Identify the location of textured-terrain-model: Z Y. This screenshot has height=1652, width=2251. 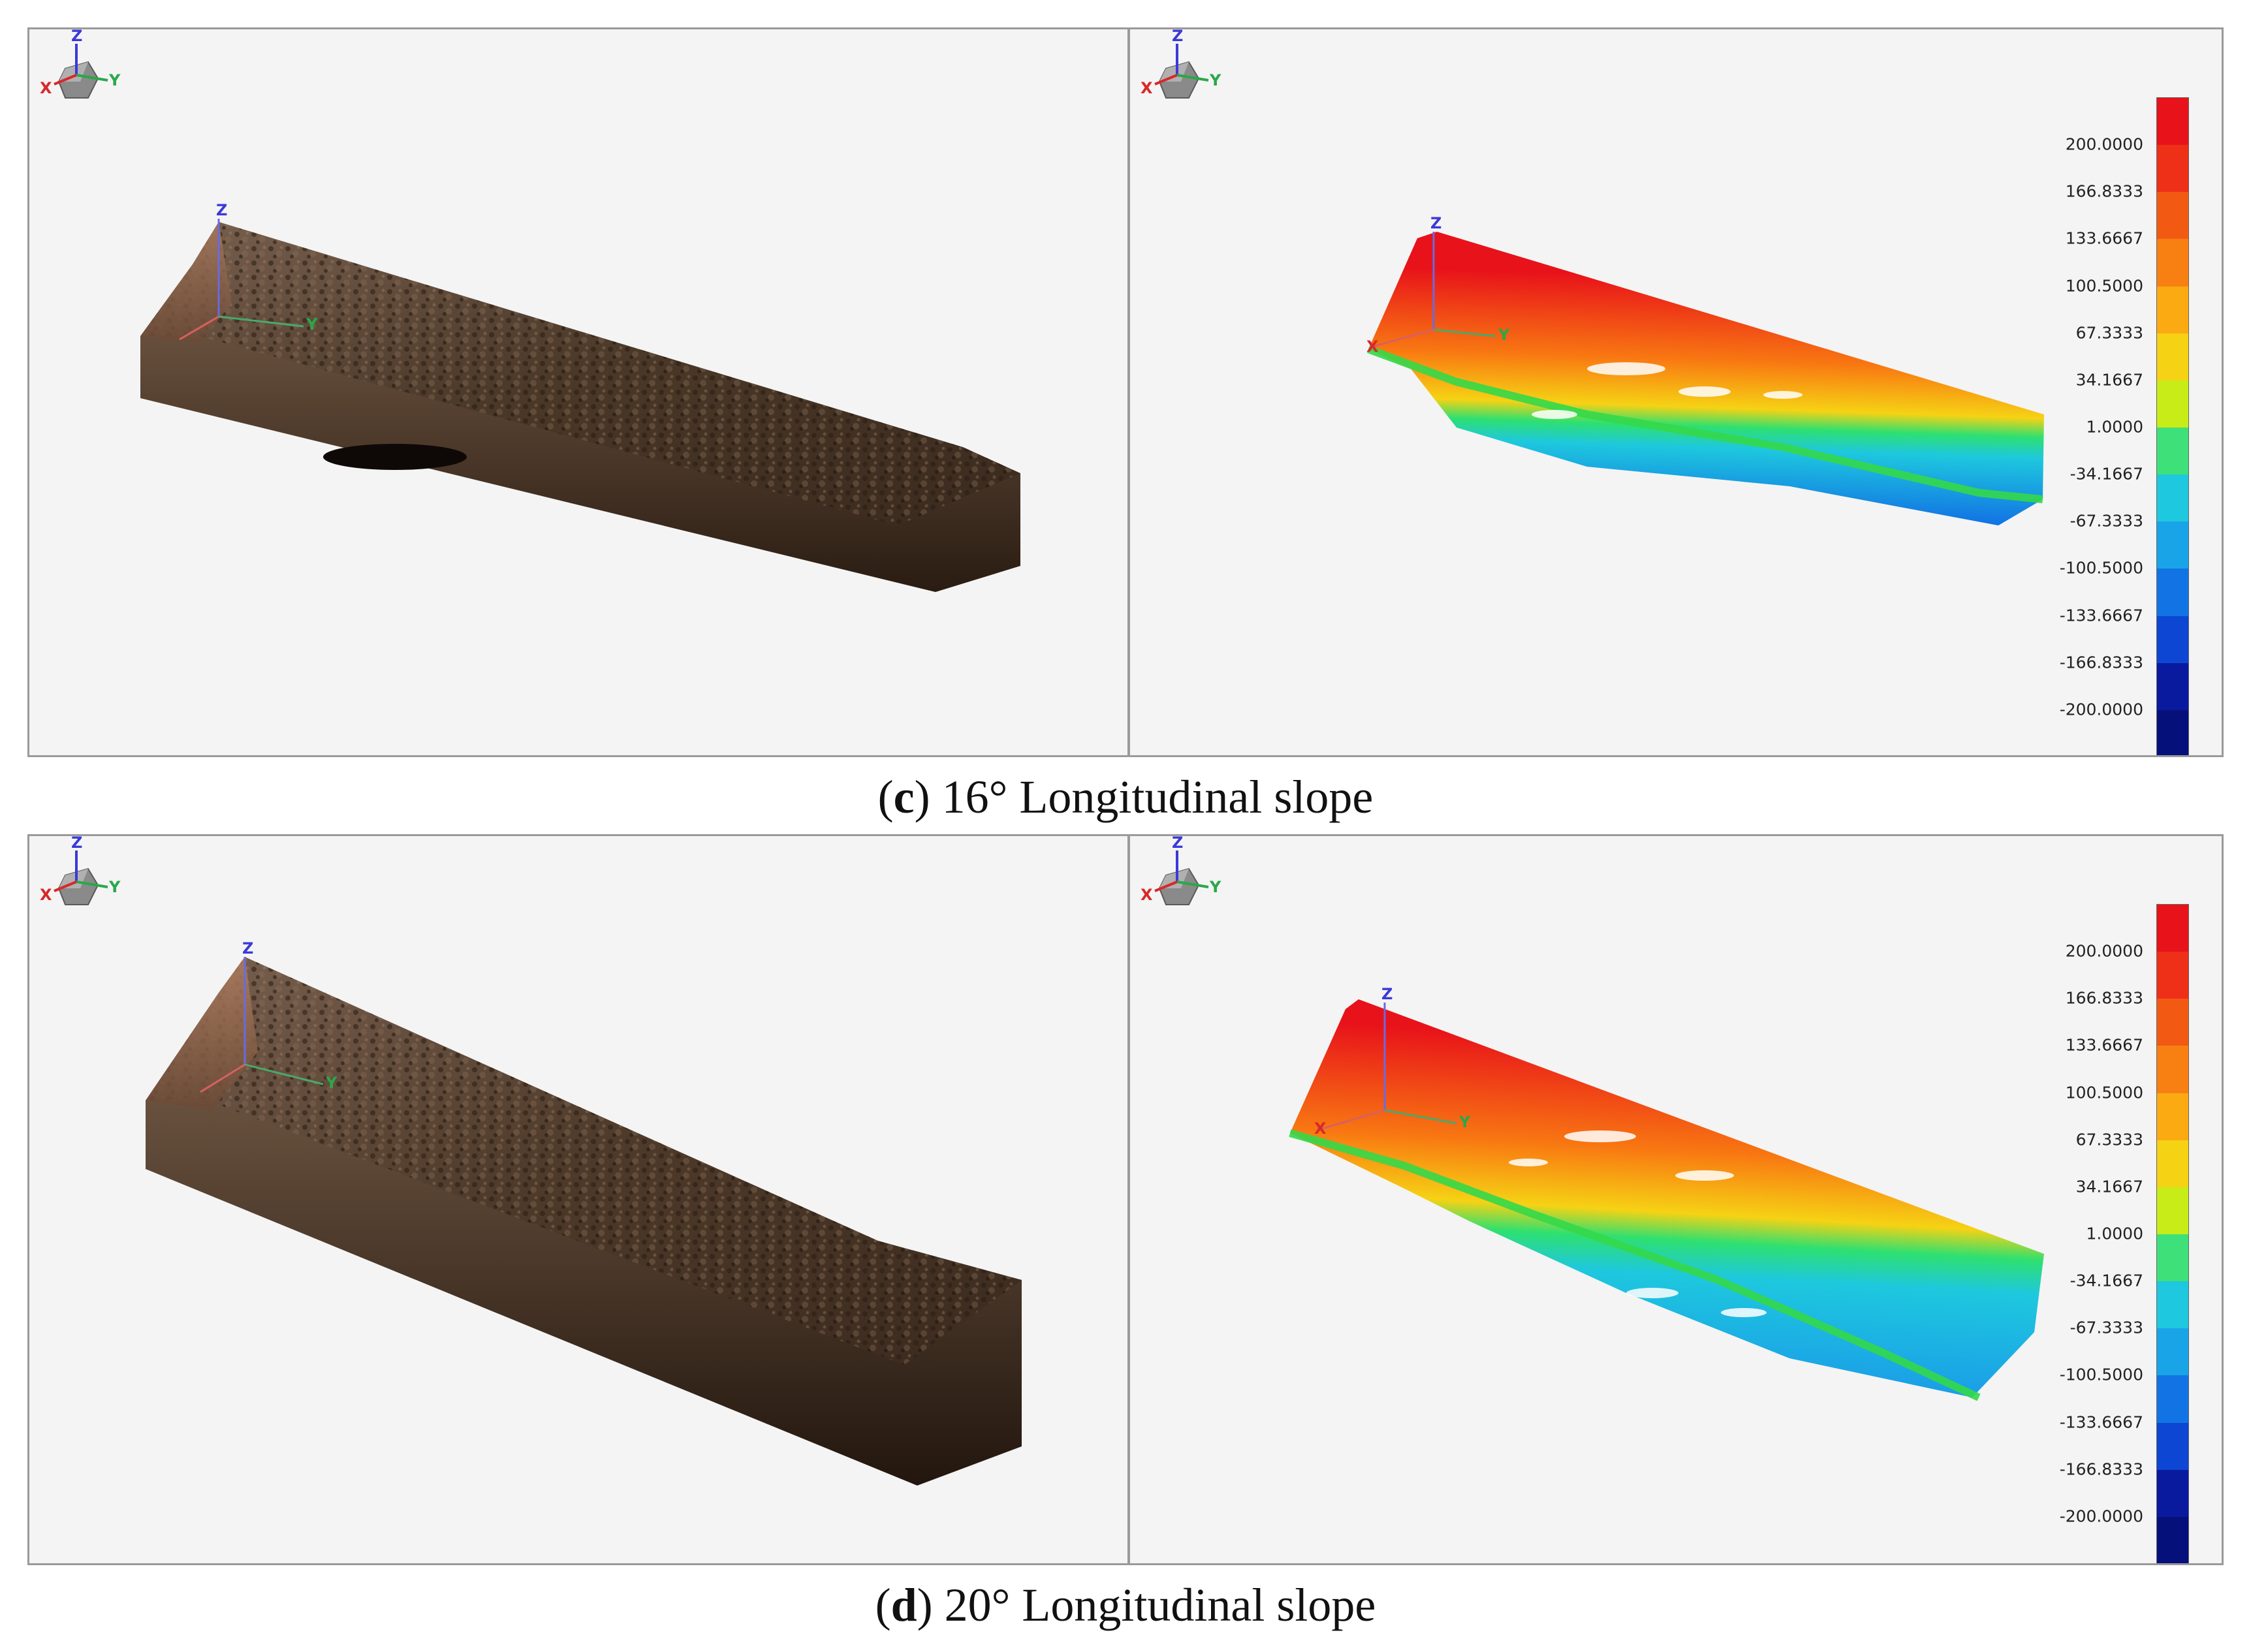
(580, 396).